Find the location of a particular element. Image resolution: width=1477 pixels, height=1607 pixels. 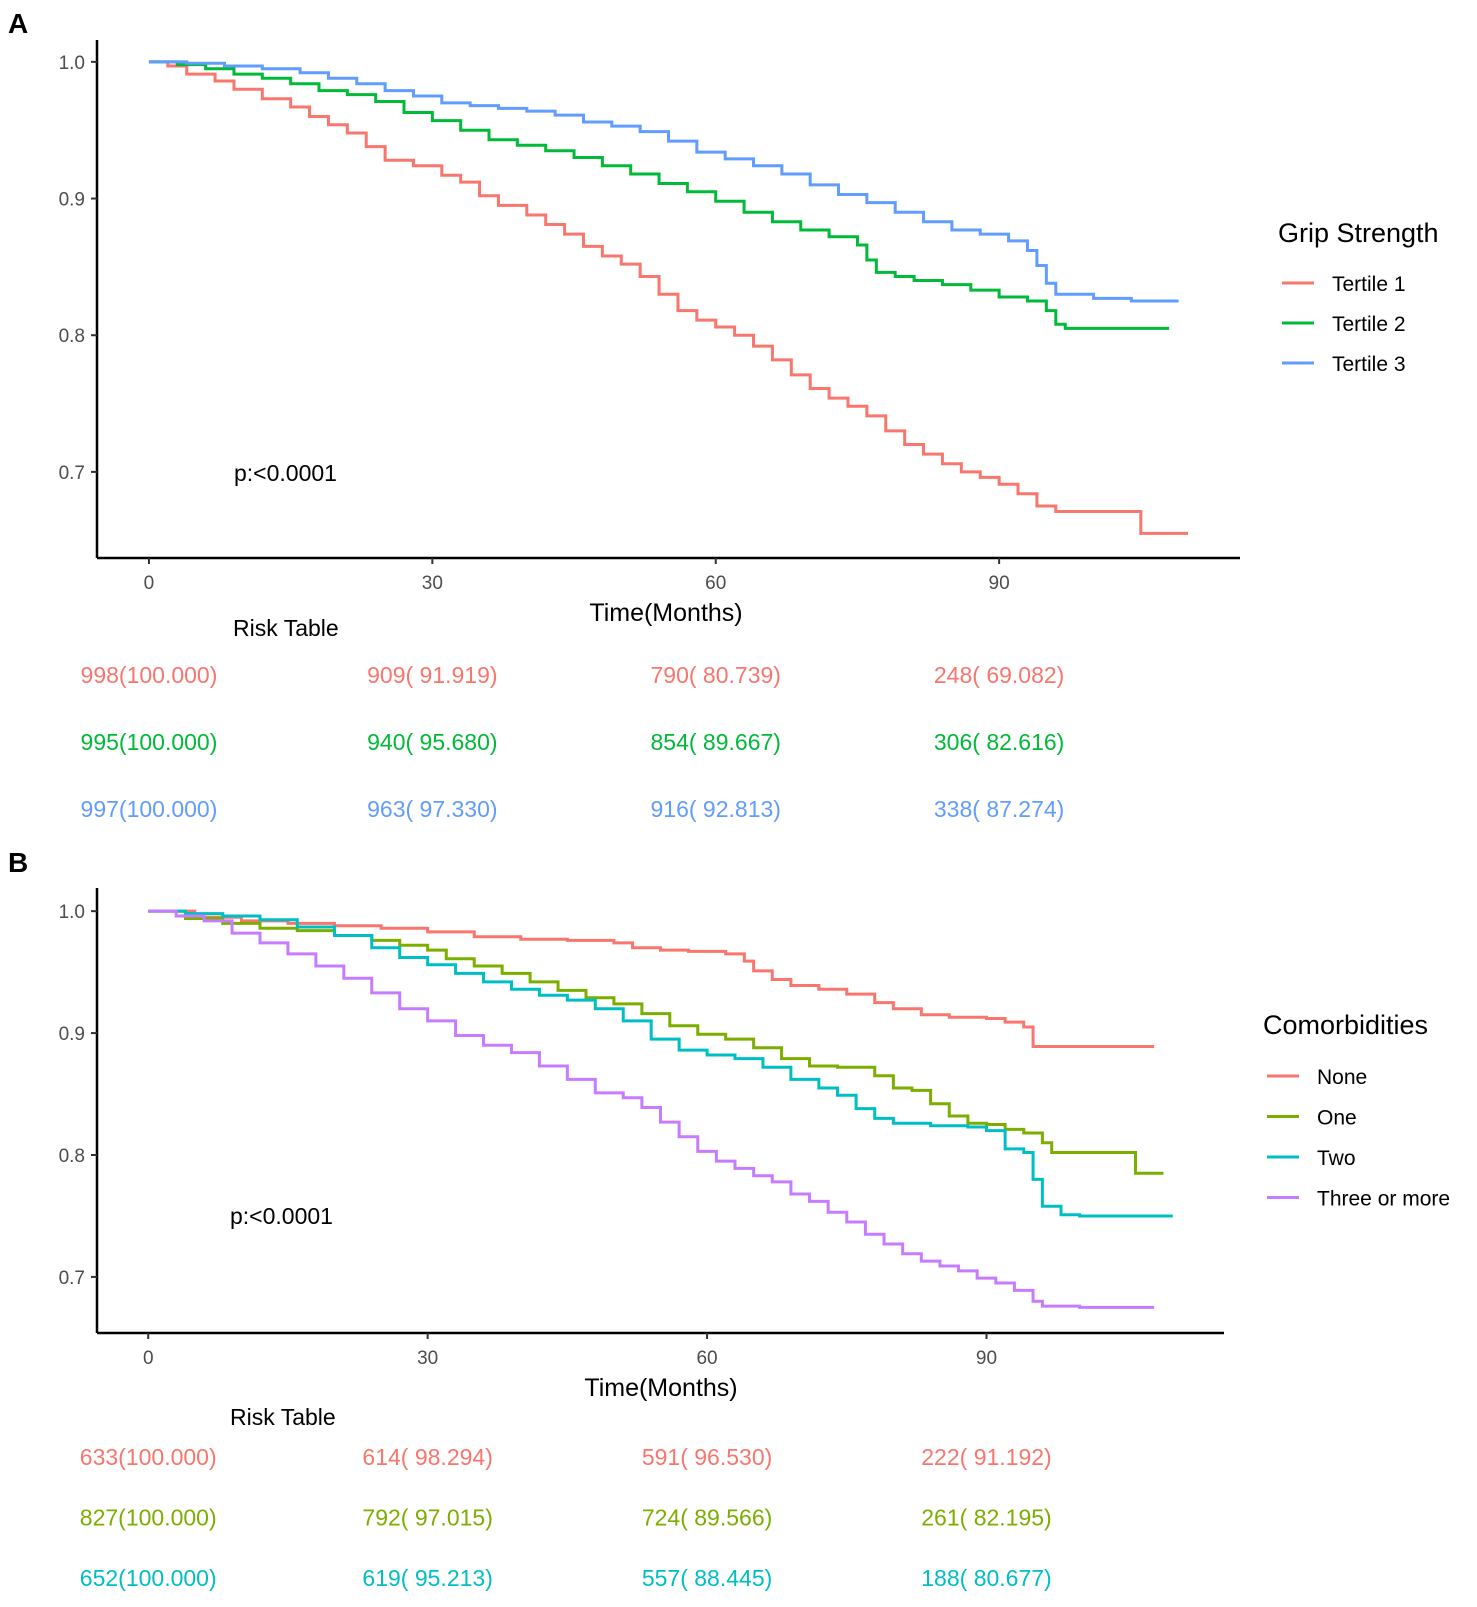

survival-curve-one-b is located at coordinates (656, 1042).